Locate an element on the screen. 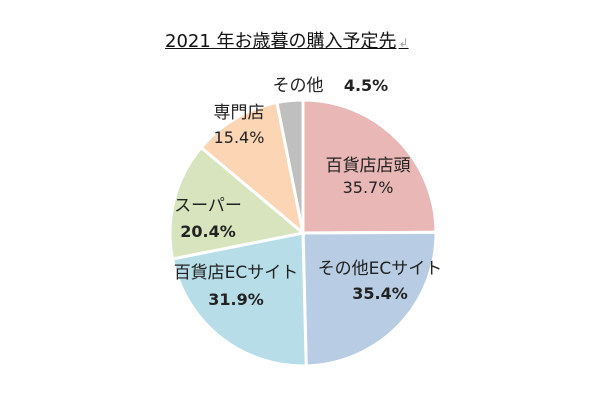  slice-label-6: その他 is located at coordinates (298, 86).